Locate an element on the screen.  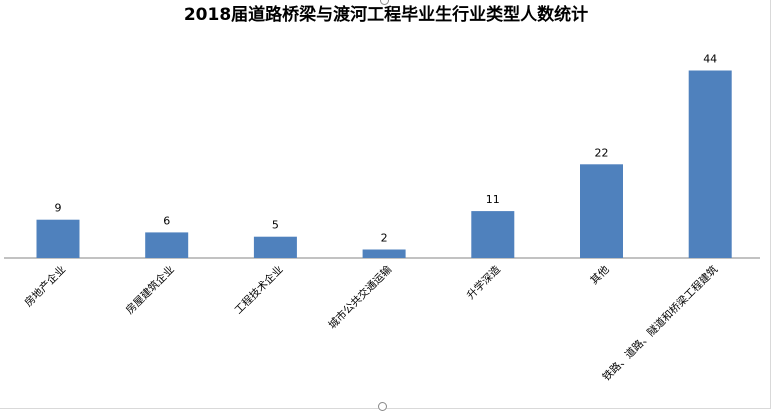
category-label-6: 铁路、道路、隧道和桥梁工程建筑 is located at coordinates (660, 323).